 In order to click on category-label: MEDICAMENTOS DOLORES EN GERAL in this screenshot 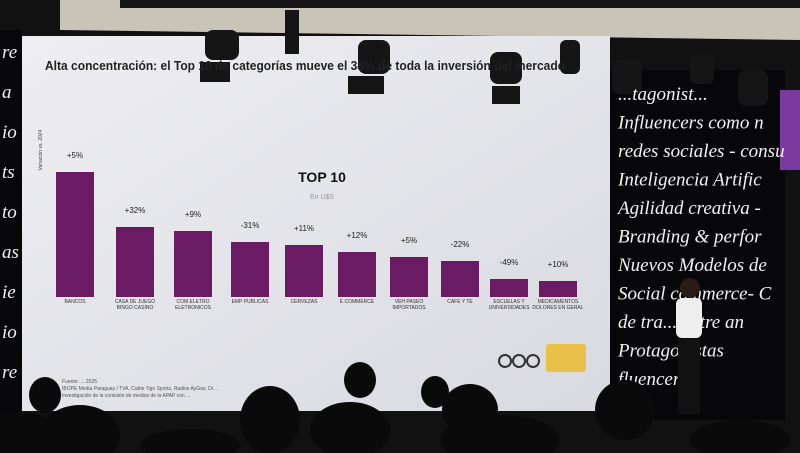, I will do `click(558, 305)`.